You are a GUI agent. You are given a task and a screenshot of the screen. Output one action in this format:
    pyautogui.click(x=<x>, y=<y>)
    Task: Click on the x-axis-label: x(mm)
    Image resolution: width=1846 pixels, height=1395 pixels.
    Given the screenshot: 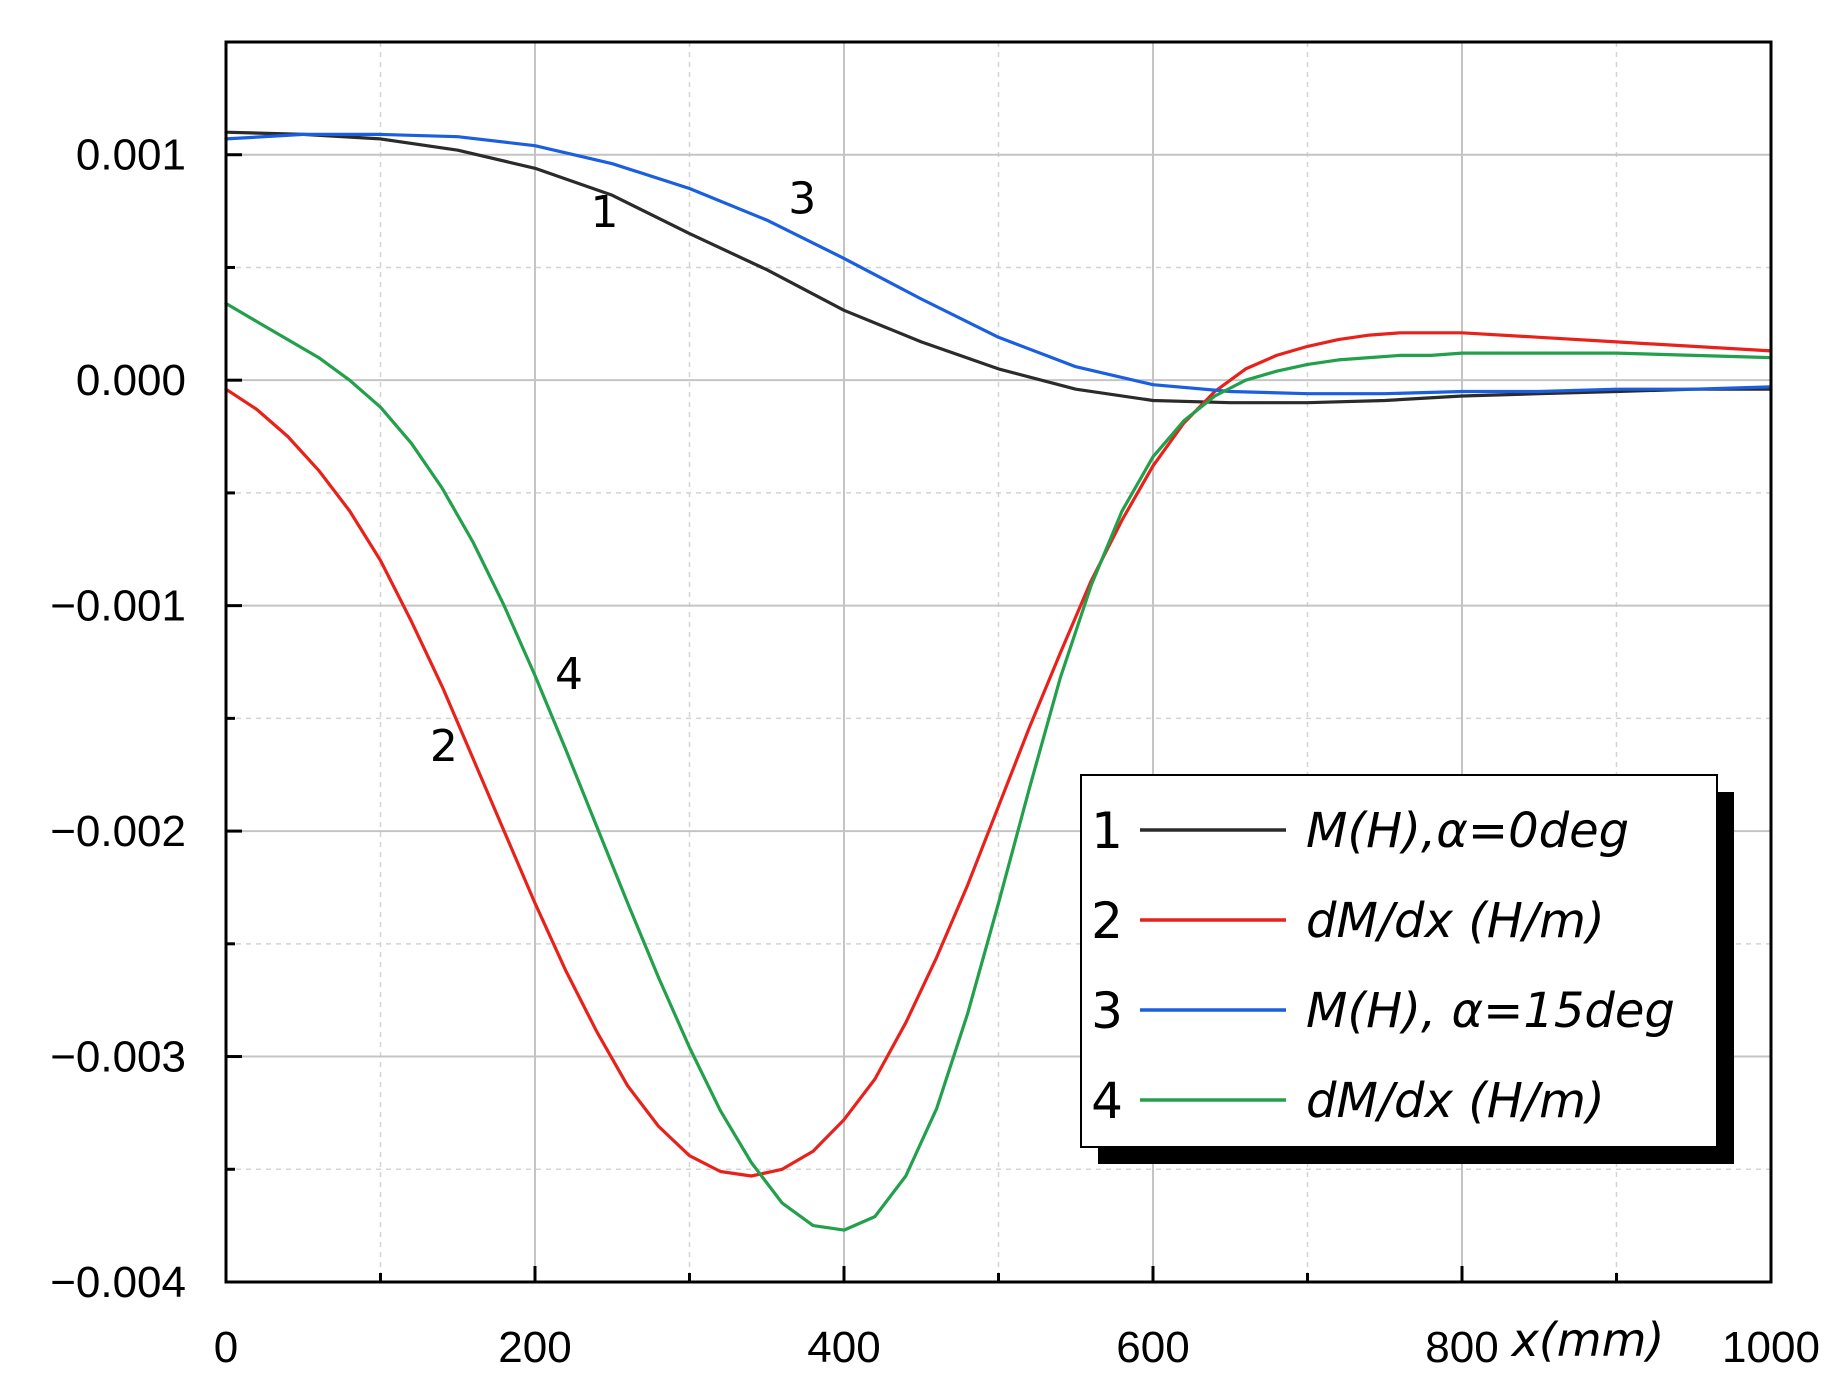 What is the action you would take?
    pyautogui.click(x=1587, y=1340)
    